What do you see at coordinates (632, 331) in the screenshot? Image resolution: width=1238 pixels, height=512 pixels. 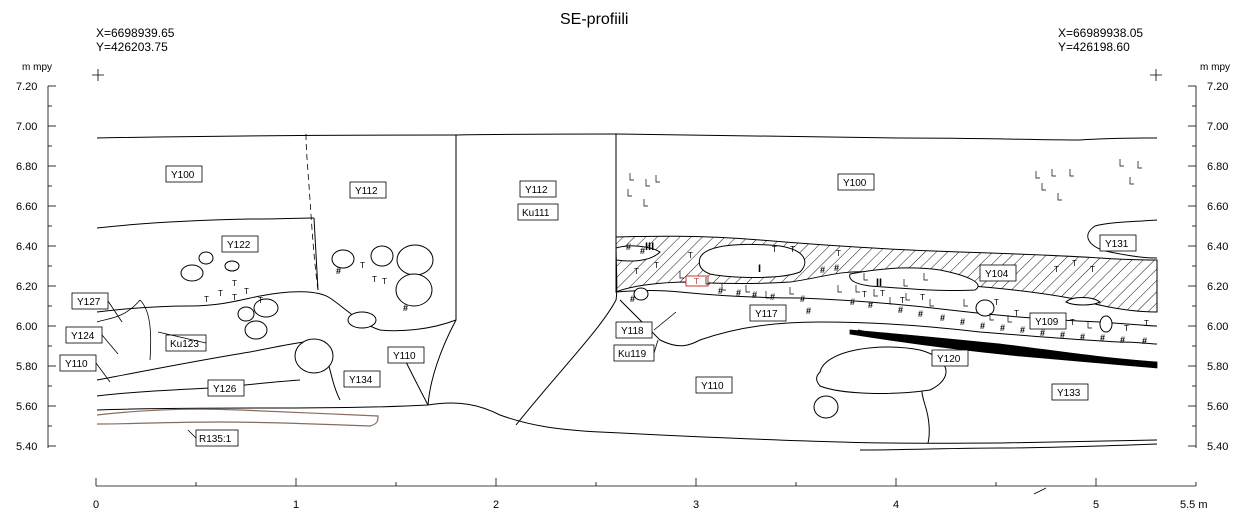 I see `svg-text: Y118` at bounding box center [632, 331].